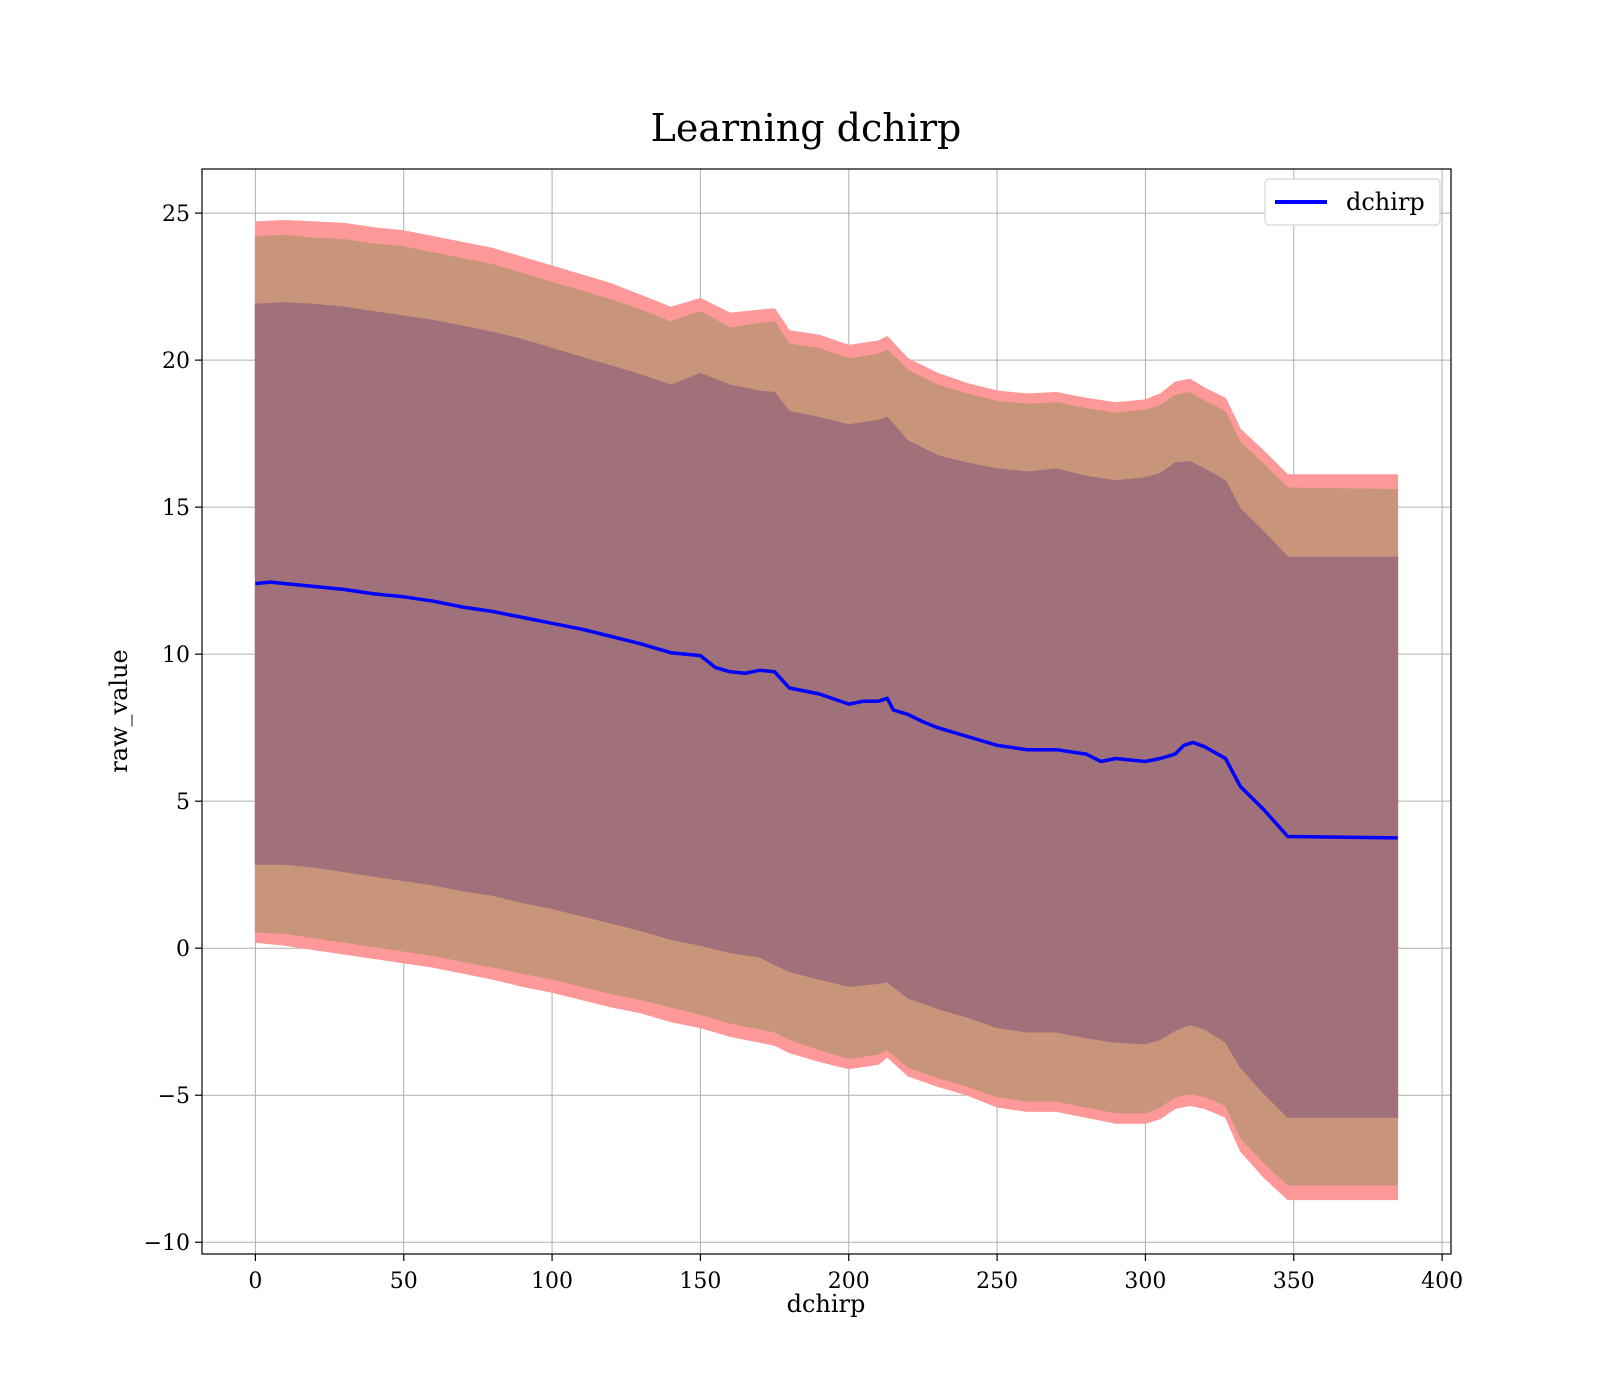 Image resolution: width=1600 pixels, height=1400 pixels. I want to click on y-tick-label: 0, so click(183, 949).